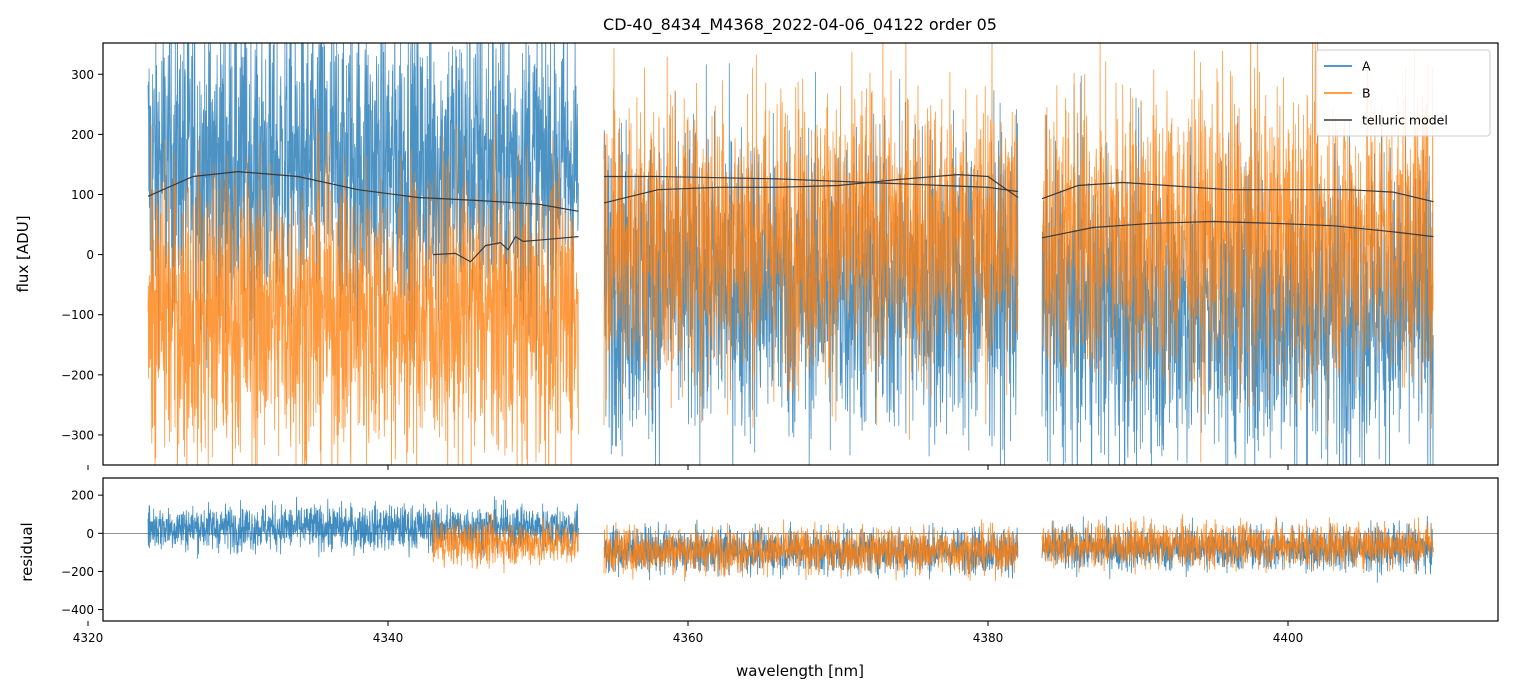 The width and height of the screenshot is (1513, 696). I want to click on x-tick-label: 4340, so click(388, 638).